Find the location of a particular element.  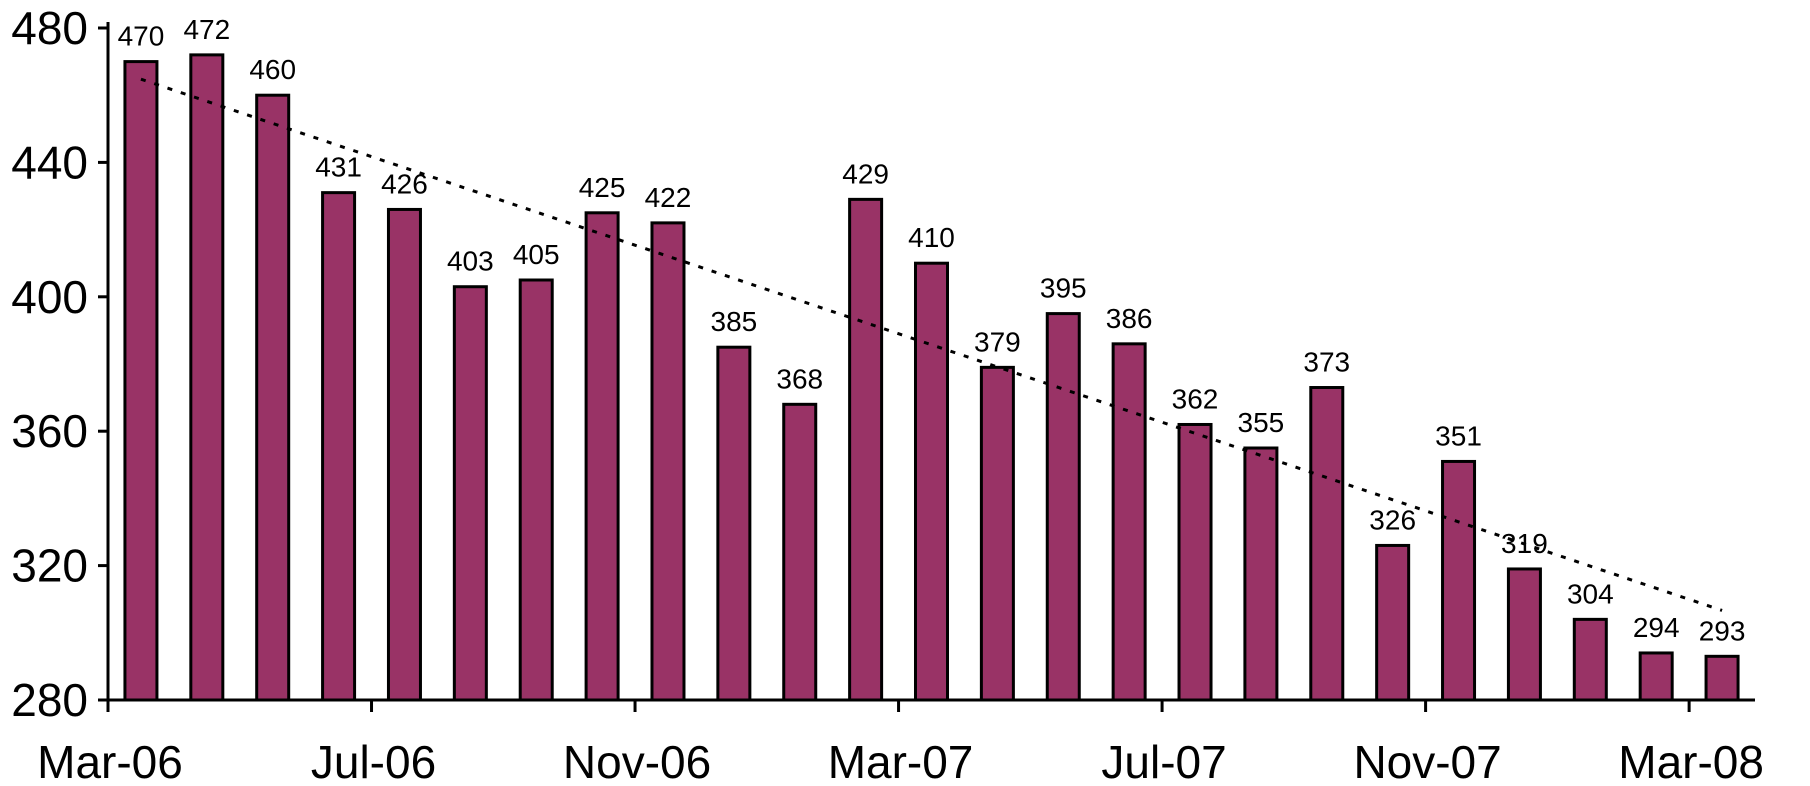

data-label-Mar-06: 470 is located at coordinates (141, 36).